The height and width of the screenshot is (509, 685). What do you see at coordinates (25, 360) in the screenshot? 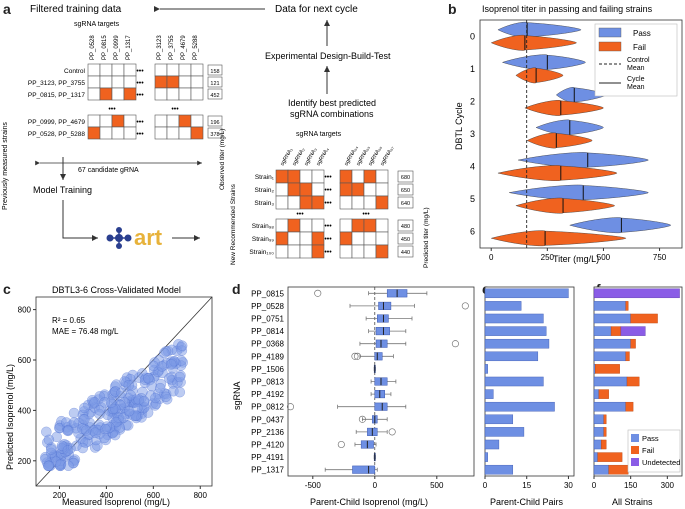
I see `scatter-y-tick-label: 600` at bounding box center [25, 360].